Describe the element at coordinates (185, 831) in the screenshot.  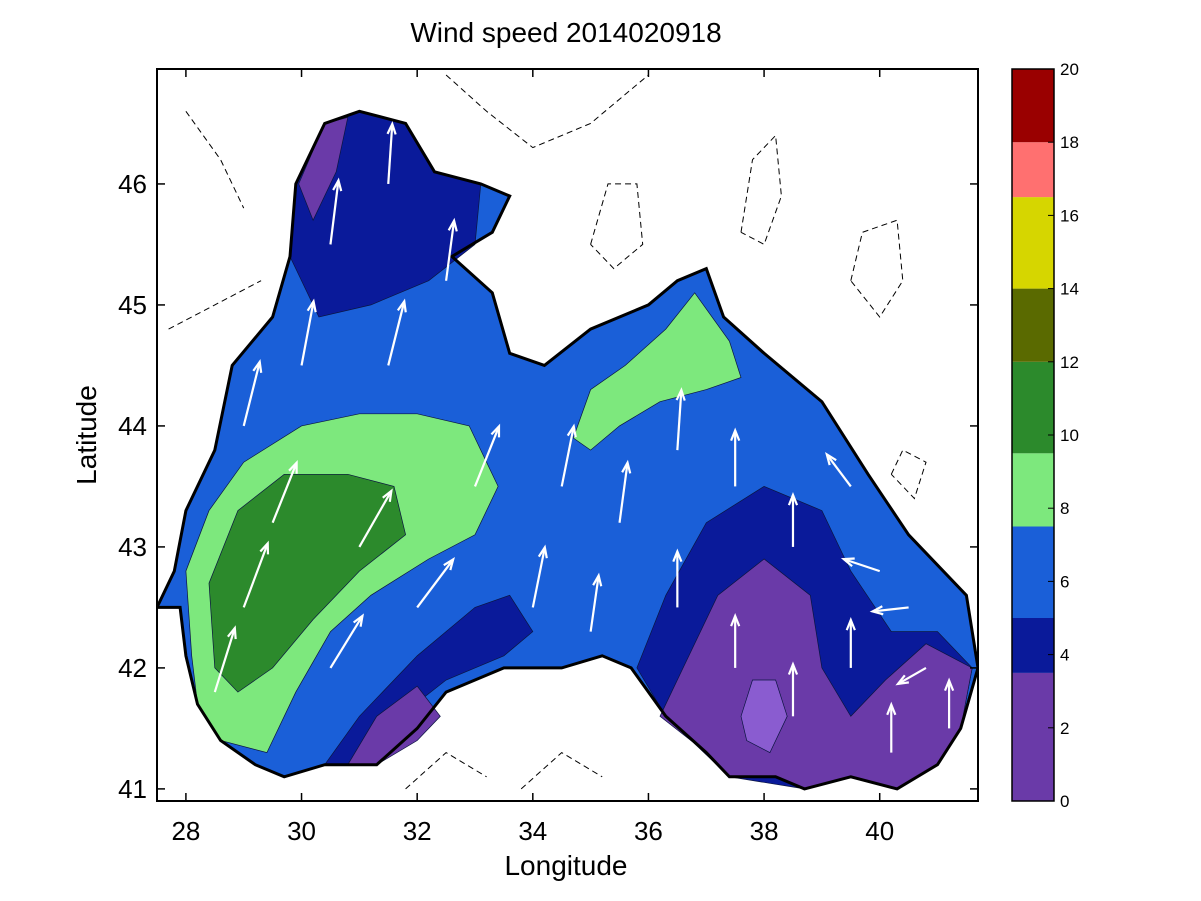
I see `x-tick-label: 28` at that location.